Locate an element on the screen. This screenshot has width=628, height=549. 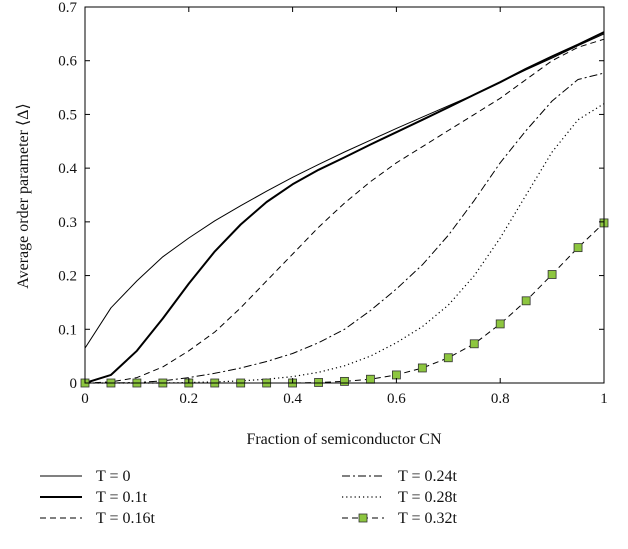
legend-label-6: T = 0.32t is located at coordinates (428, 518).